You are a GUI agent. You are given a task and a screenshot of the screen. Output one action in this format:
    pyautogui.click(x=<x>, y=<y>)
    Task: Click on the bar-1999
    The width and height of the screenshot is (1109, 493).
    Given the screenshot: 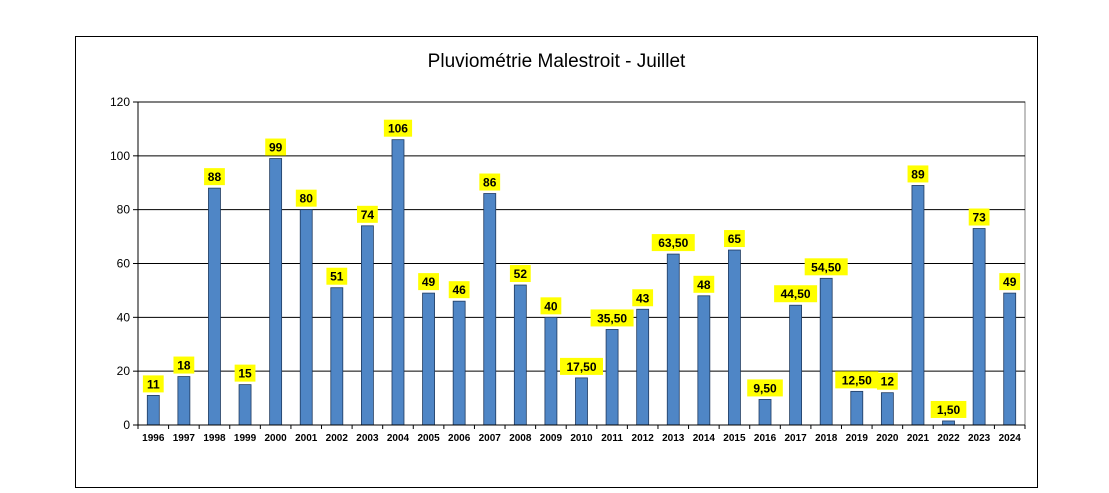 What is the action you would take?
    pyautogui.click(x=245, y=405)
    